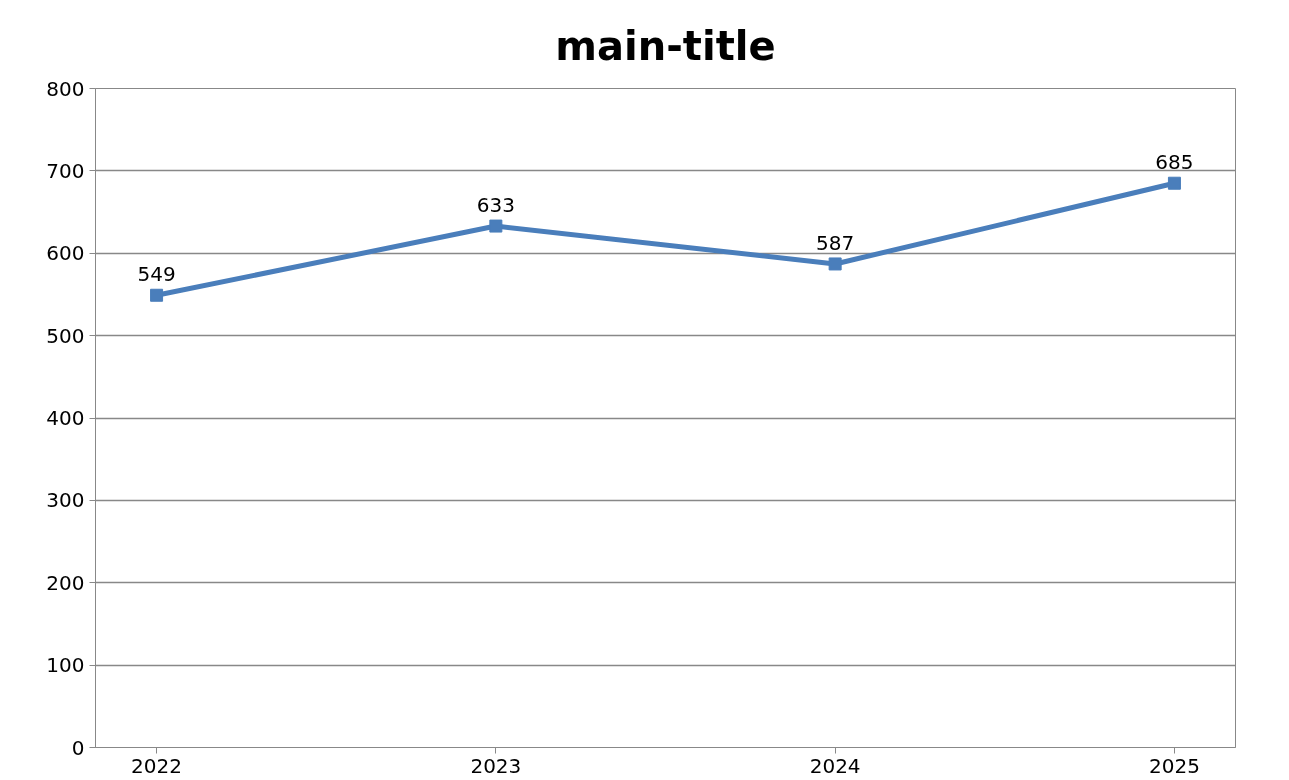 This screenshot has width=1289, height=780. I want to click on y-tick-label: 300, so click(65, 500).